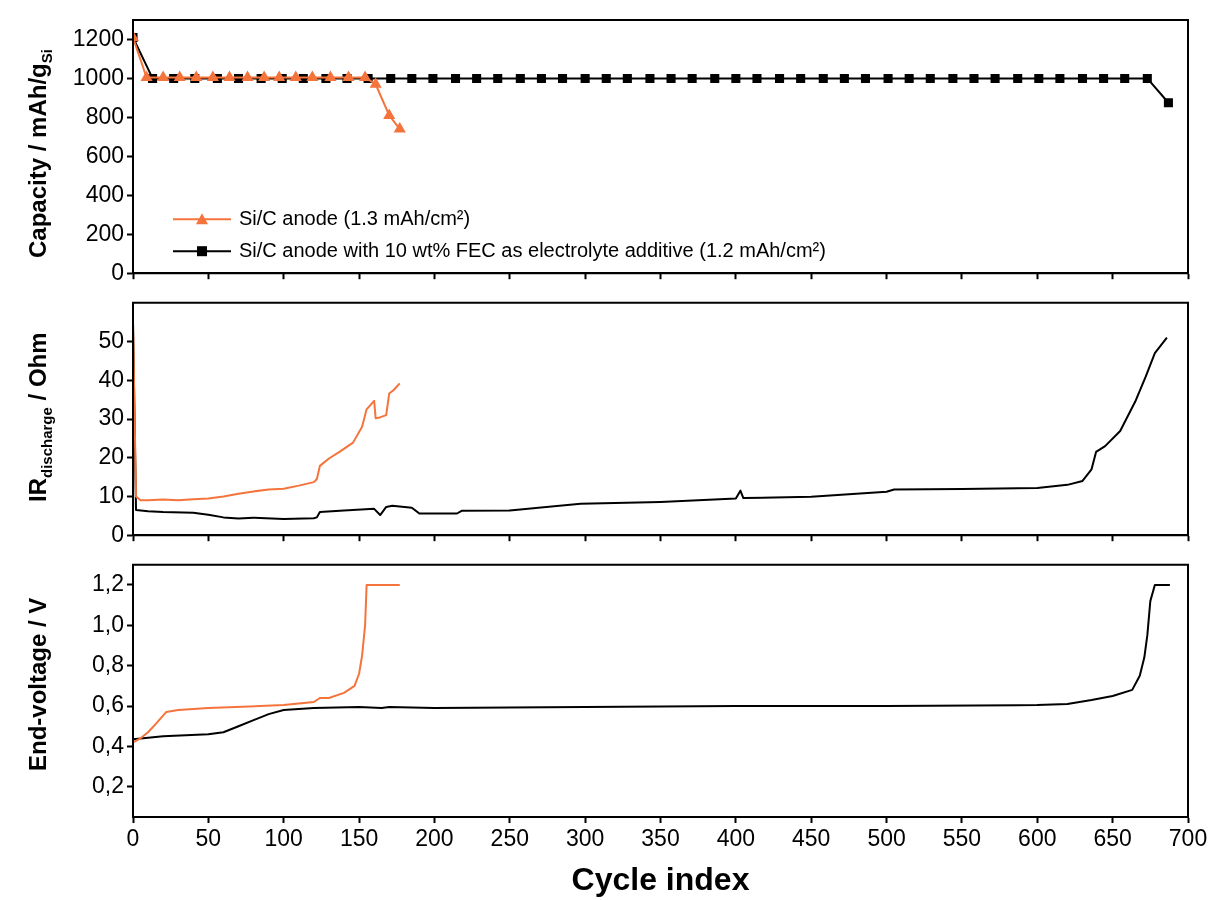 The width and height of the screenshot is (1216, 900). I want to click on x-tick-label: 450, so click(811, 838).